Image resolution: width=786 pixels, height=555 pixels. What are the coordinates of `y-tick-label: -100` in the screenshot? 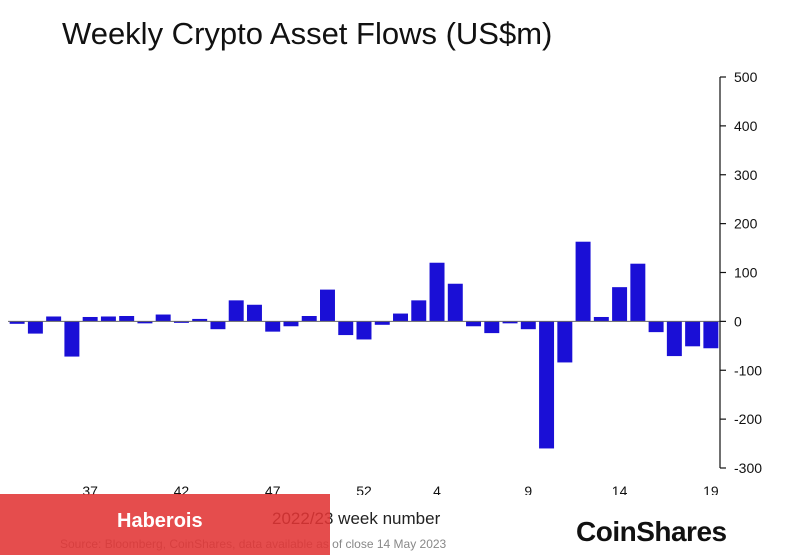 It's located at (748, 370).